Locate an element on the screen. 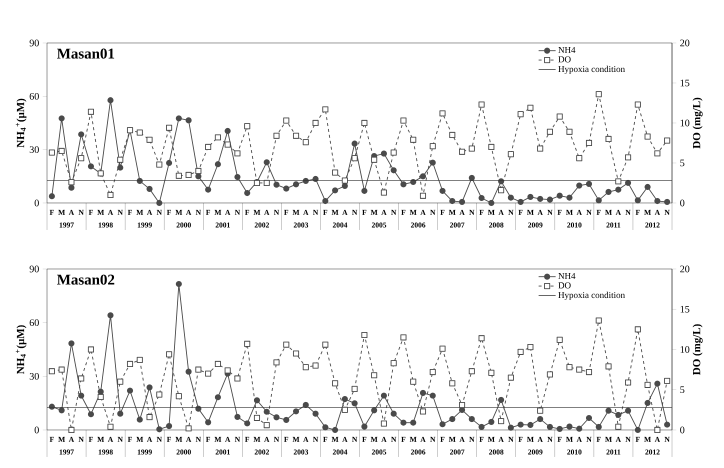  chart-title: Masan01 is located at coordinates (85, 53).